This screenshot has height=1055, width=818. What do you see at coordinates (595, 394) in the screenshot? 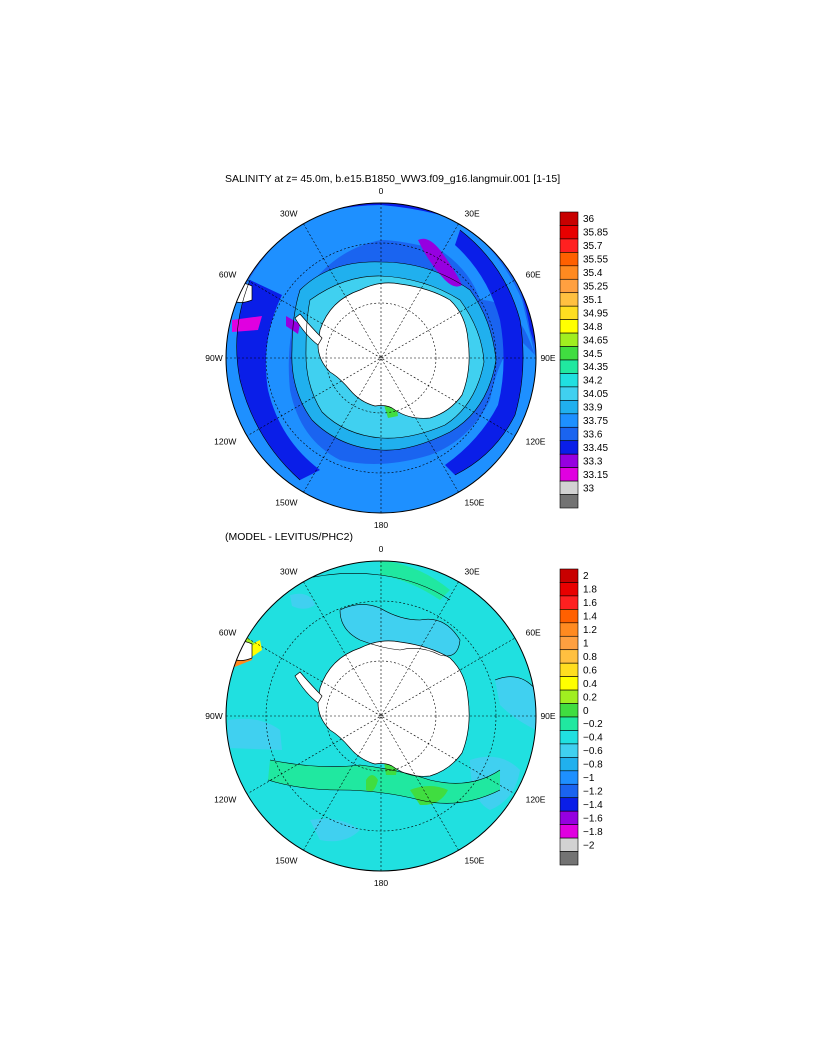
I see `colorbar-tick-label: 34.05` at bounding box center [595, 394].